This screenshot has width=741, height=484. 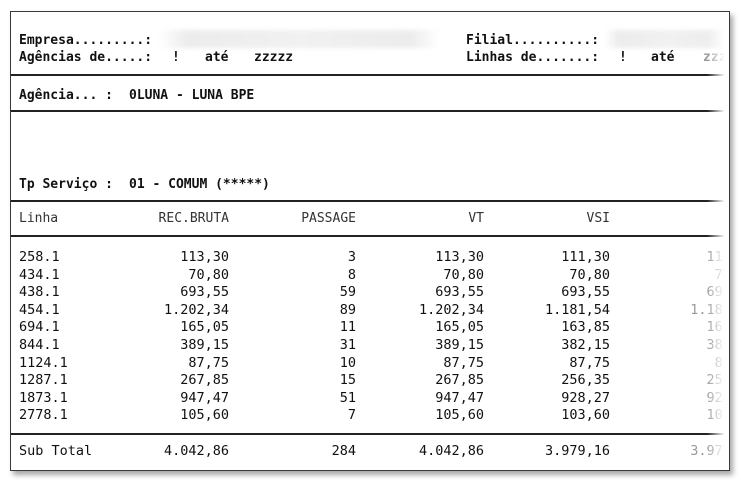 What do you see at coordinates (717, 380) in the screenshot?
I see `cell-extra: 256,` at bounding box center [717, 380].